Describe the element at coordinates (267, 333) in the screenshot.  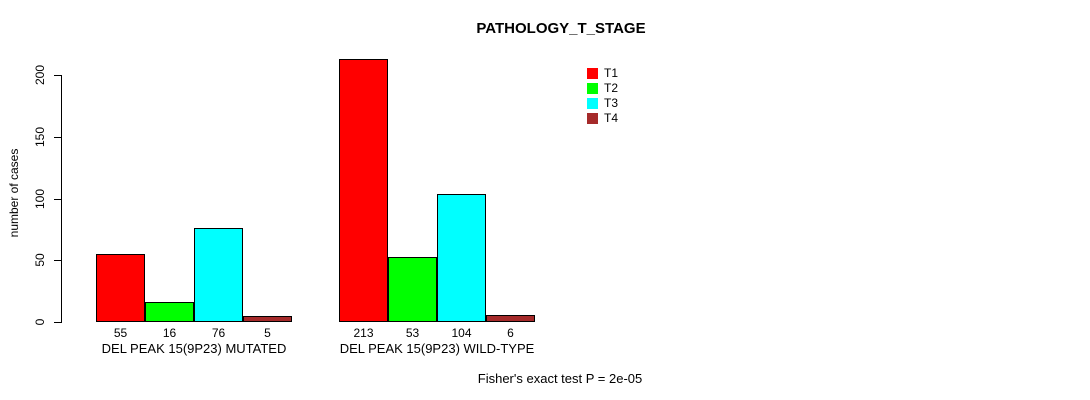
I see `bar-value-label: 5` at that location.